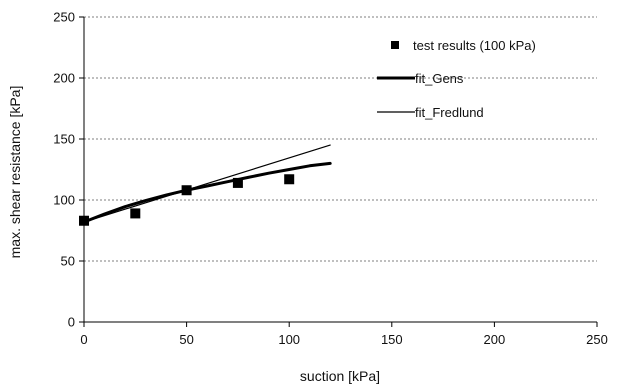  Describe the element at coordinates (340, 376) in the screenshot. I see `x-axis-label: suction [kPa]` at that location.